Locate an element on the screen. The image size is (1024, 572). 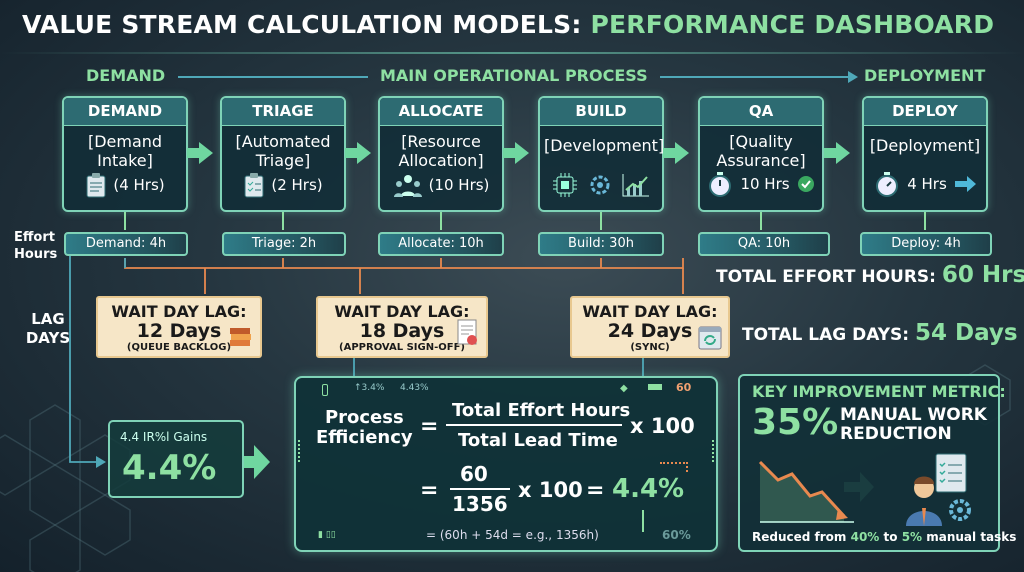
arrow-right-icon is located at coordinates (965, 184).